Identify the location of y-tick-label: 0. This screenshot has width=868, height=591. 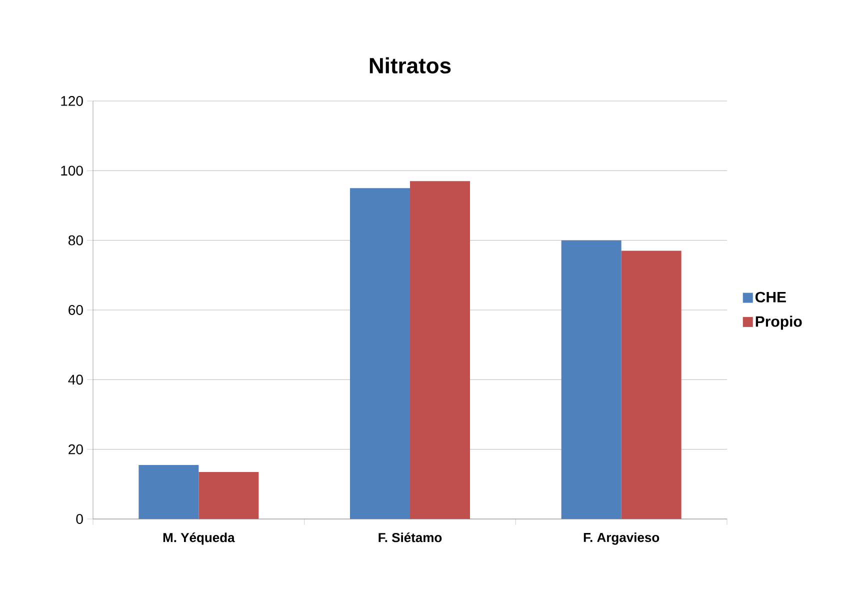
(79, 519).